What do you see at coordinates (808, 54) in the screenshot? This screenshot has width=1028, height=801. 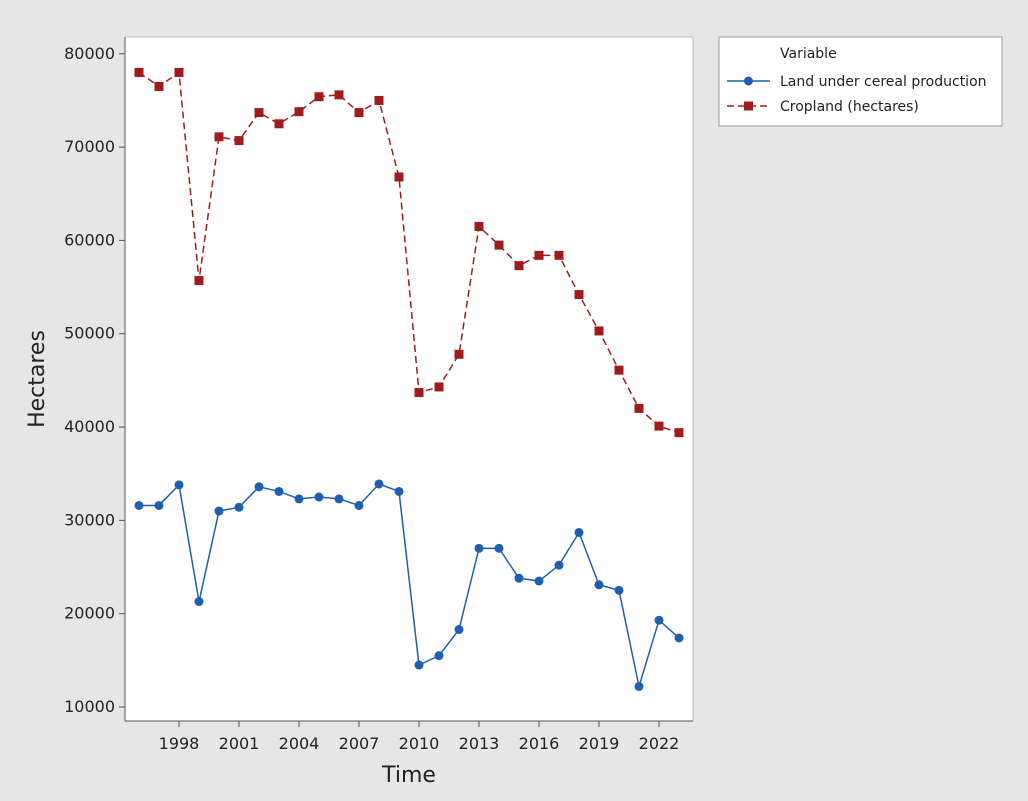 I see `legend-title: Variable` at bounding box center [808, 54].